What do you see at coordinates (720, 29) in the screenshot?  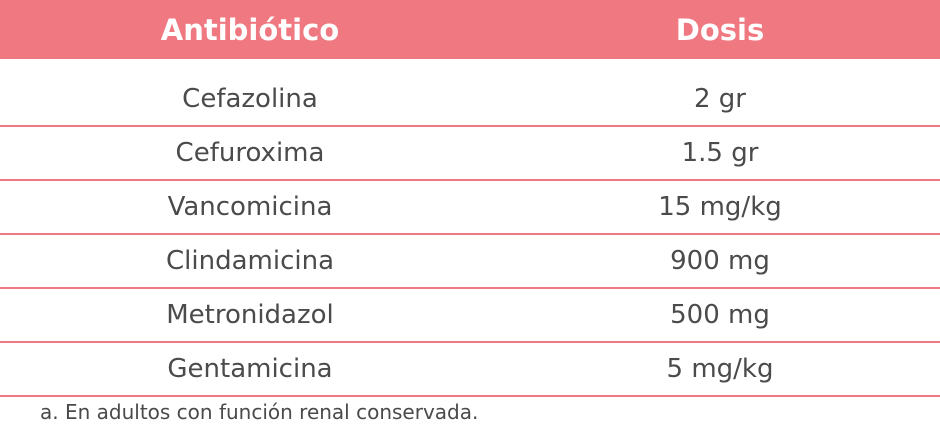 I see `header-dose: Dosis` at bounding box center [720, 29].